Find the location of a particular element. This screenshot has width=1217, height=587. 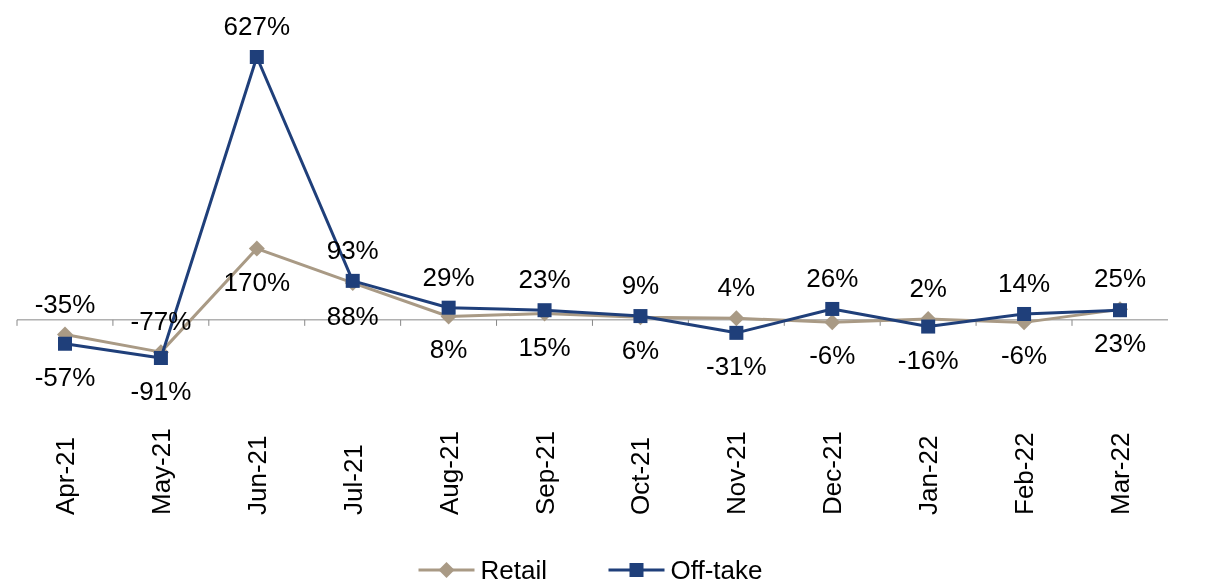

x-tick-label: Mar-22 is located at coordinates (1120, 473).